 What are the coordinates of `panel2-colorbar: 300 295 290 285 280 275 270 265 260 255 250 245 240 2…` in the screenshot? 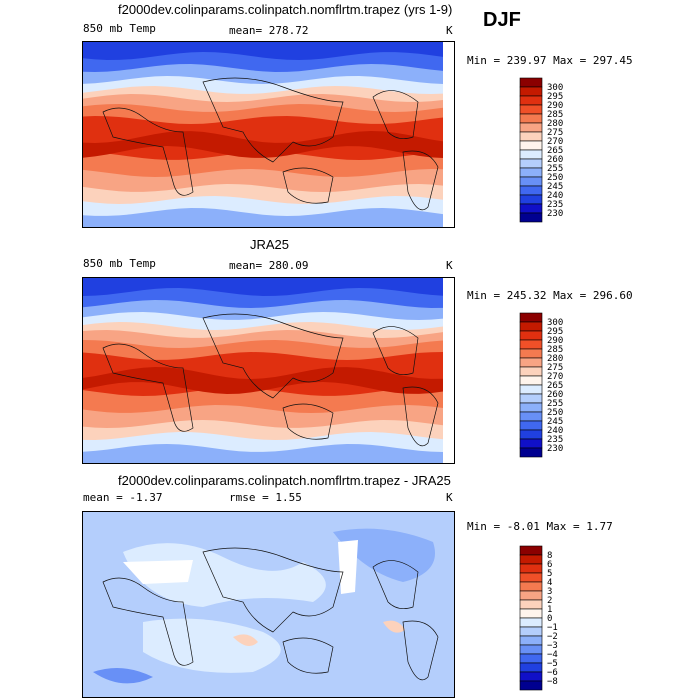 It's located at (549, 385).